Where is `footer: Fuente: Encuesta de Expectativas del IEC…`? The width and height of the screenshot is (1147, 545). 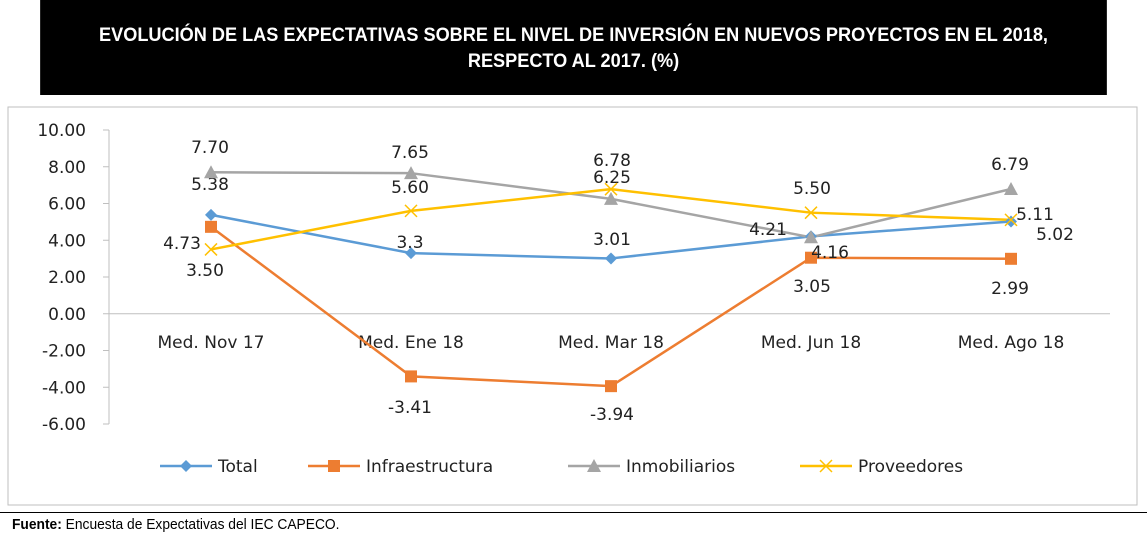 footer: Fuente: Encuesta de Expectativas del IEC… is located at coordinates (176, 524).